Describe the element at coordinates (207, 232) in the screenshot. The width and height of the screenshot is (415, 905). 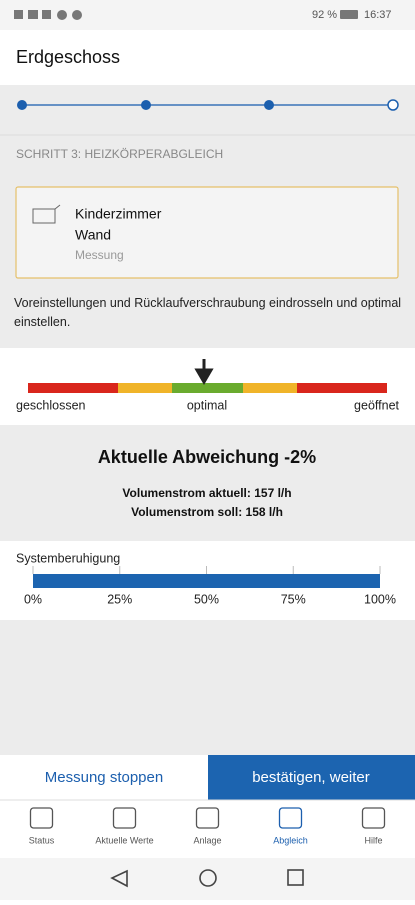
I see `room-card` at that location.